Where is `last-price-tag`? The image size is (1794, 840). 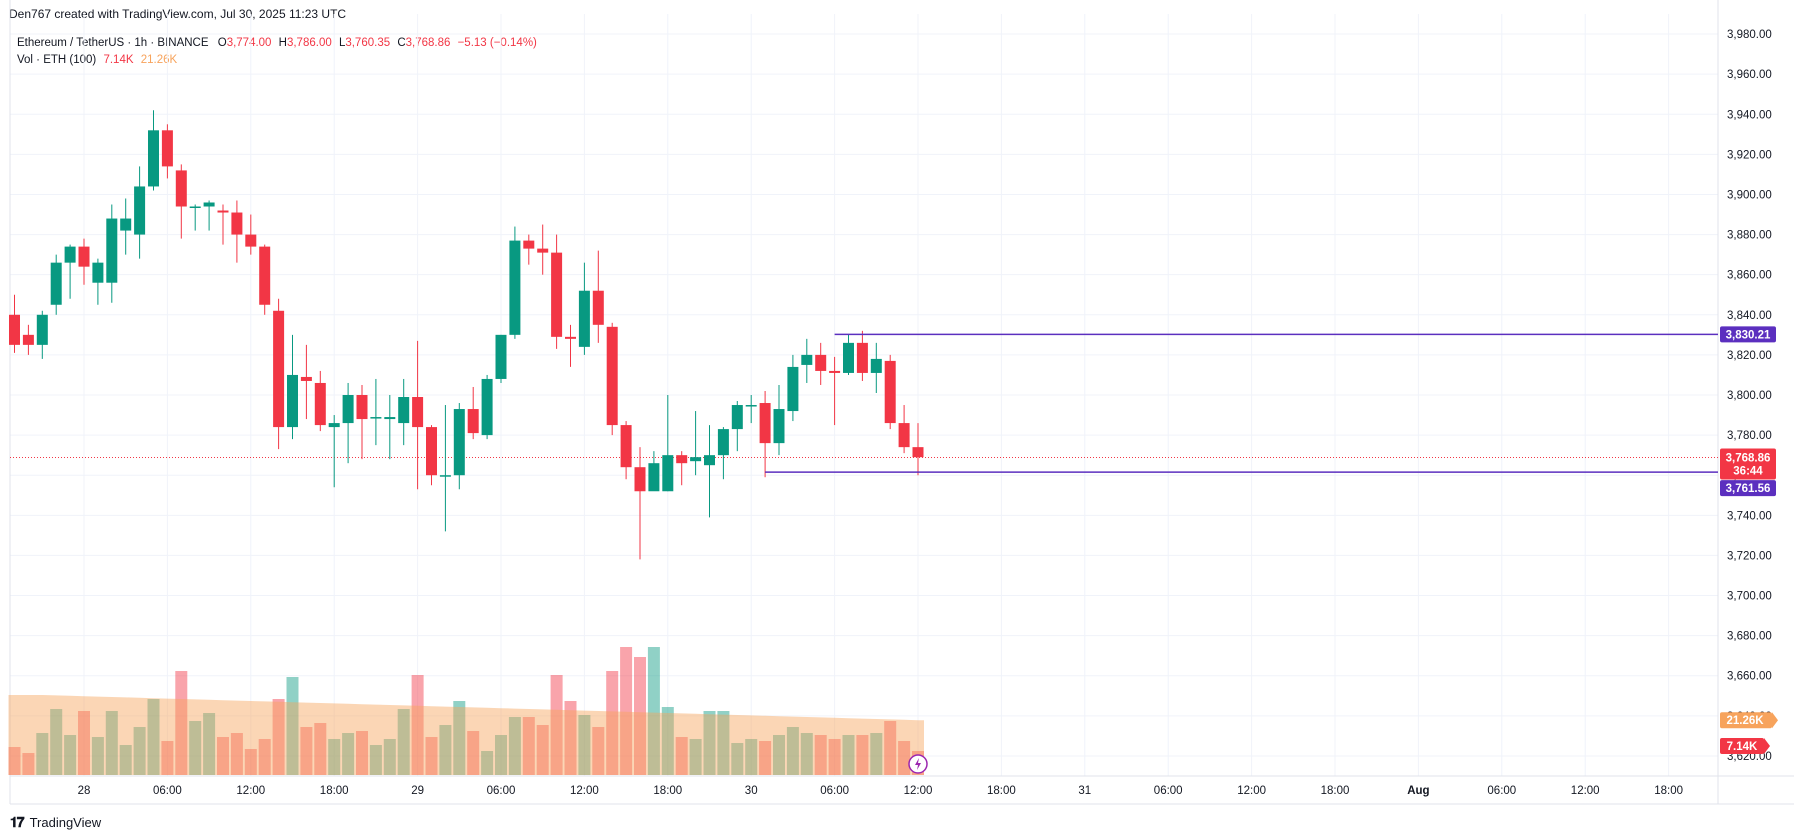
last-price-tag is located at coordinates (1748, 464).